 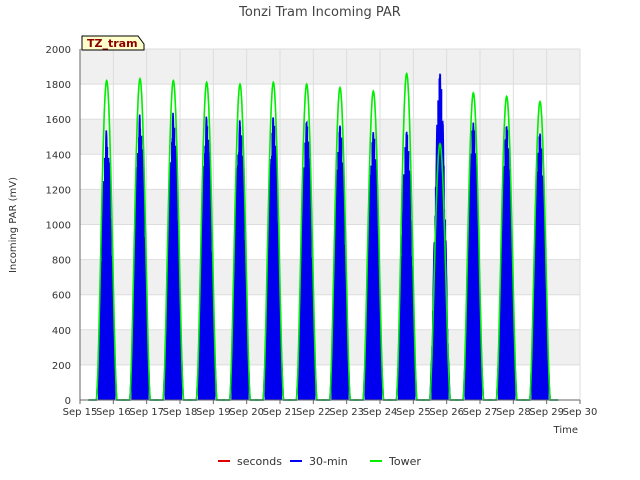 I want to click on x-tick-label: Sep 27, so click(x=480, y=412).